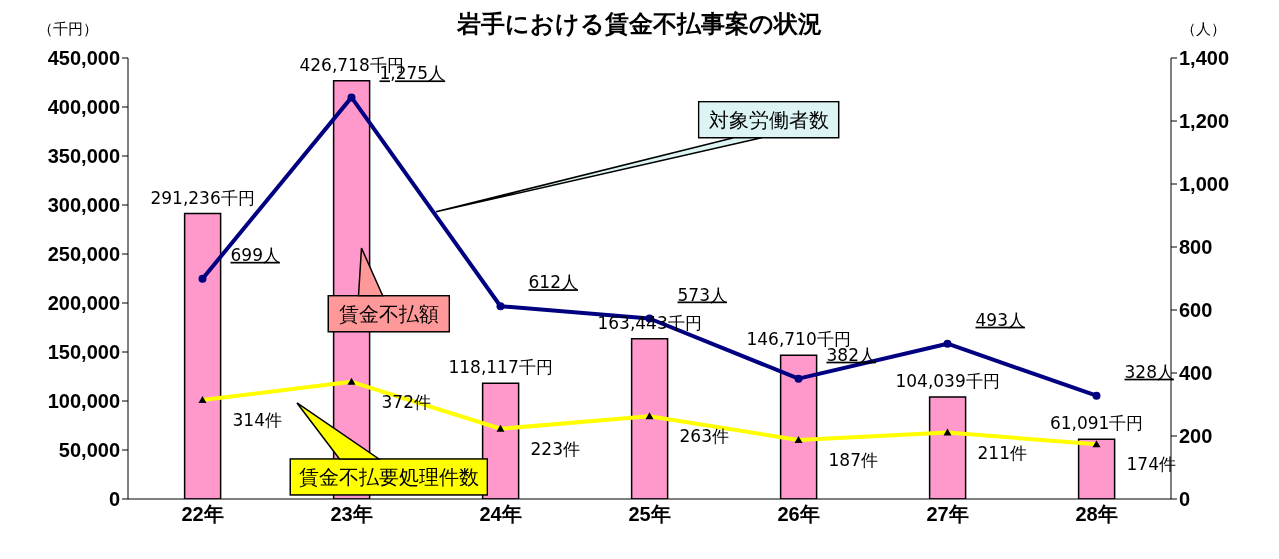 This screenshot has height=559, width=1279. I want to click on y2-tick-label: 1,000, so click(1204, 184).